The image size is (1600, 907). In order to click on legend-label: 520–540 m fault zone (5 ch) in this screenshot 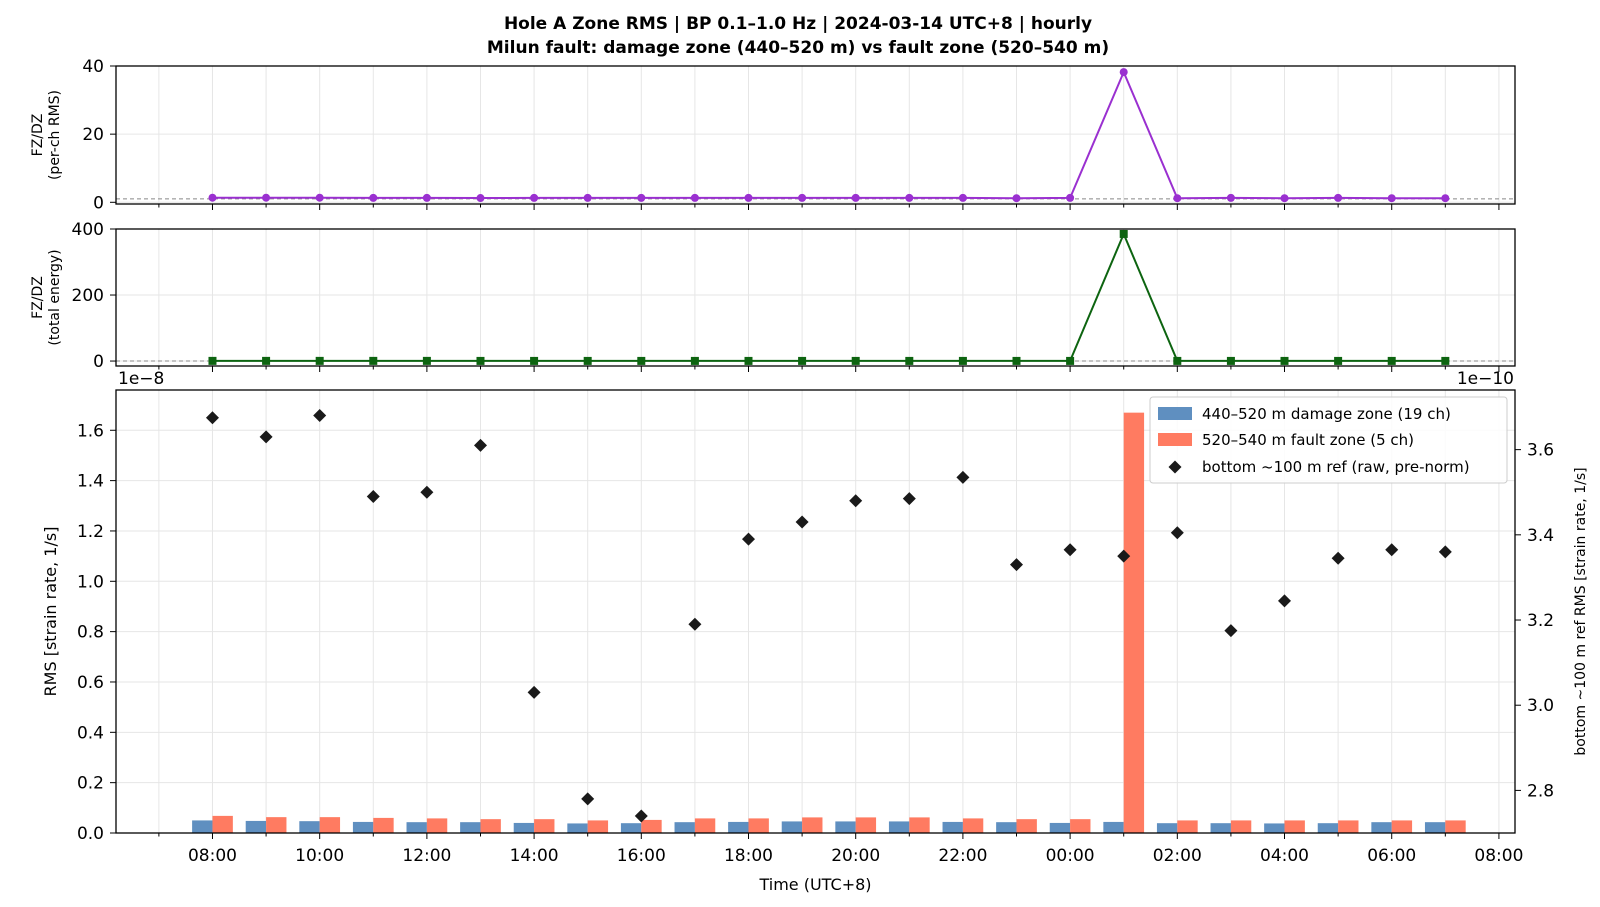, I will do `click(1308, 440)`.